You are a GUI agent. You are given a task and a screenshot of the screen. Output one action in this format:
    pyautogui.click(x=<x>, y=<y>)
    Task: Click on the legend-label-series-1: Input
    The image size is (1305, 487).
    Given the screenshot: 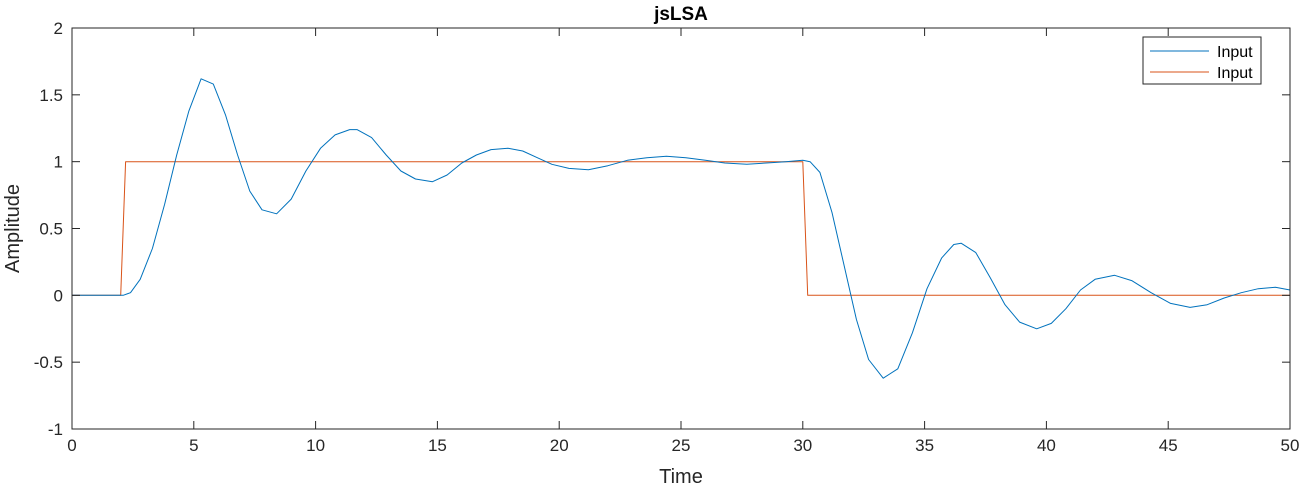 What is the action you would take?
    pyautogui.click(x=1235, y=52)
    